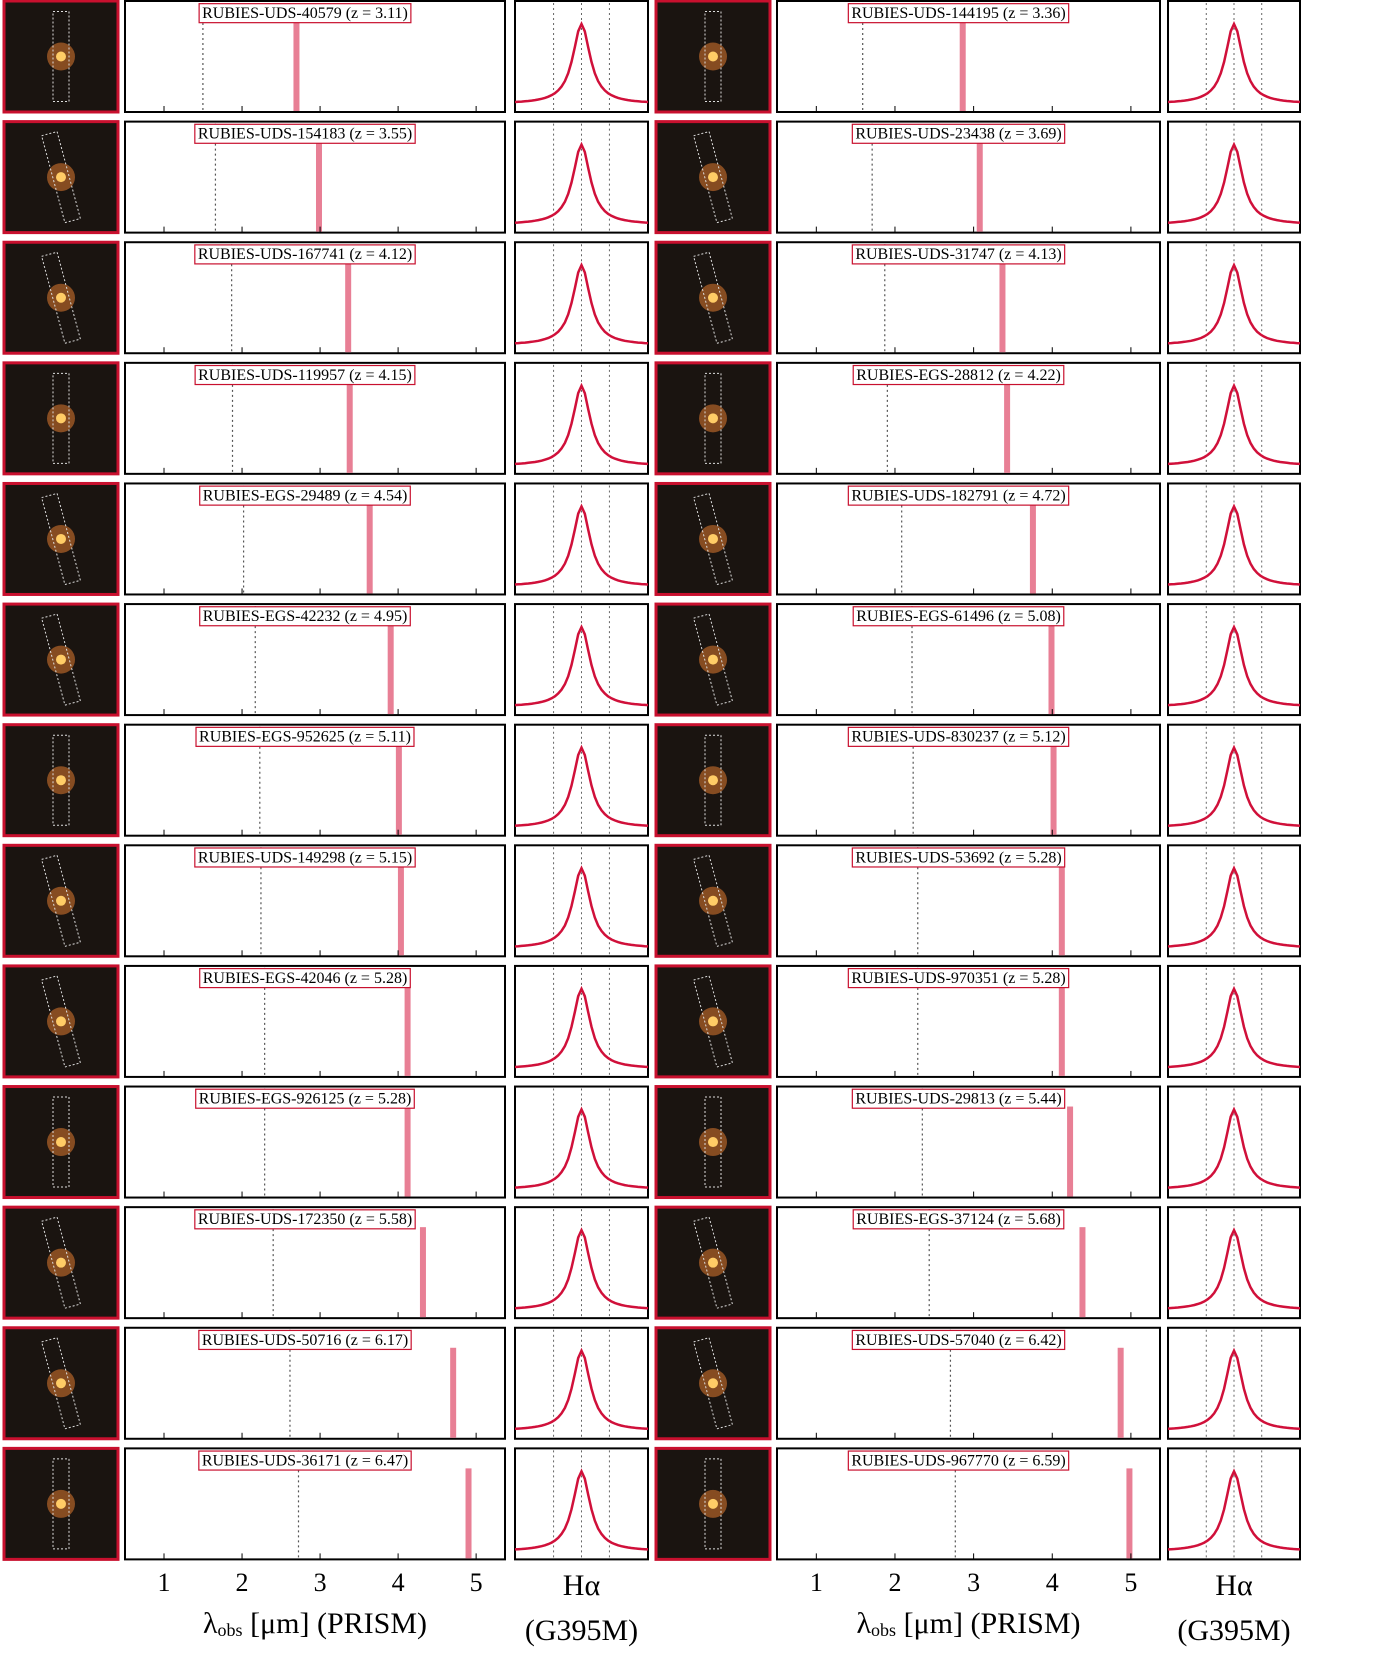  Describe the element at coordinates (1130, 1582) in the screenshot. I see `x-tick-label: 5` at that location.